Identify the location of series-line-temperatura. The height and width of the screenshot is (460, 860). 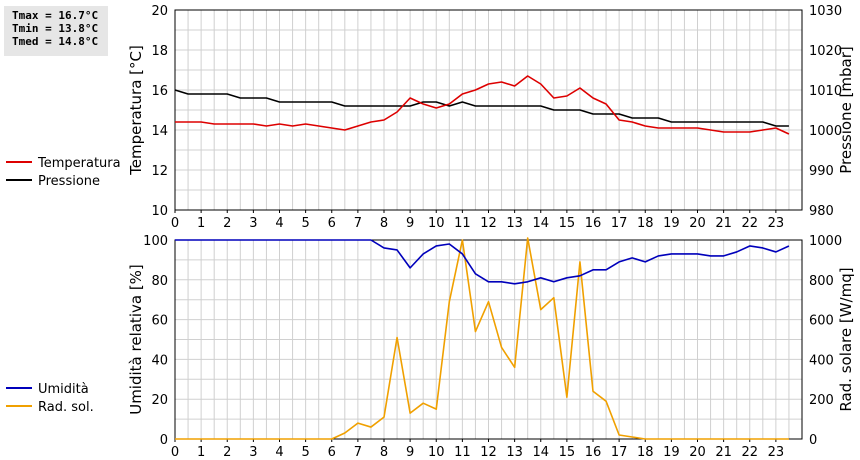
(482, 105).